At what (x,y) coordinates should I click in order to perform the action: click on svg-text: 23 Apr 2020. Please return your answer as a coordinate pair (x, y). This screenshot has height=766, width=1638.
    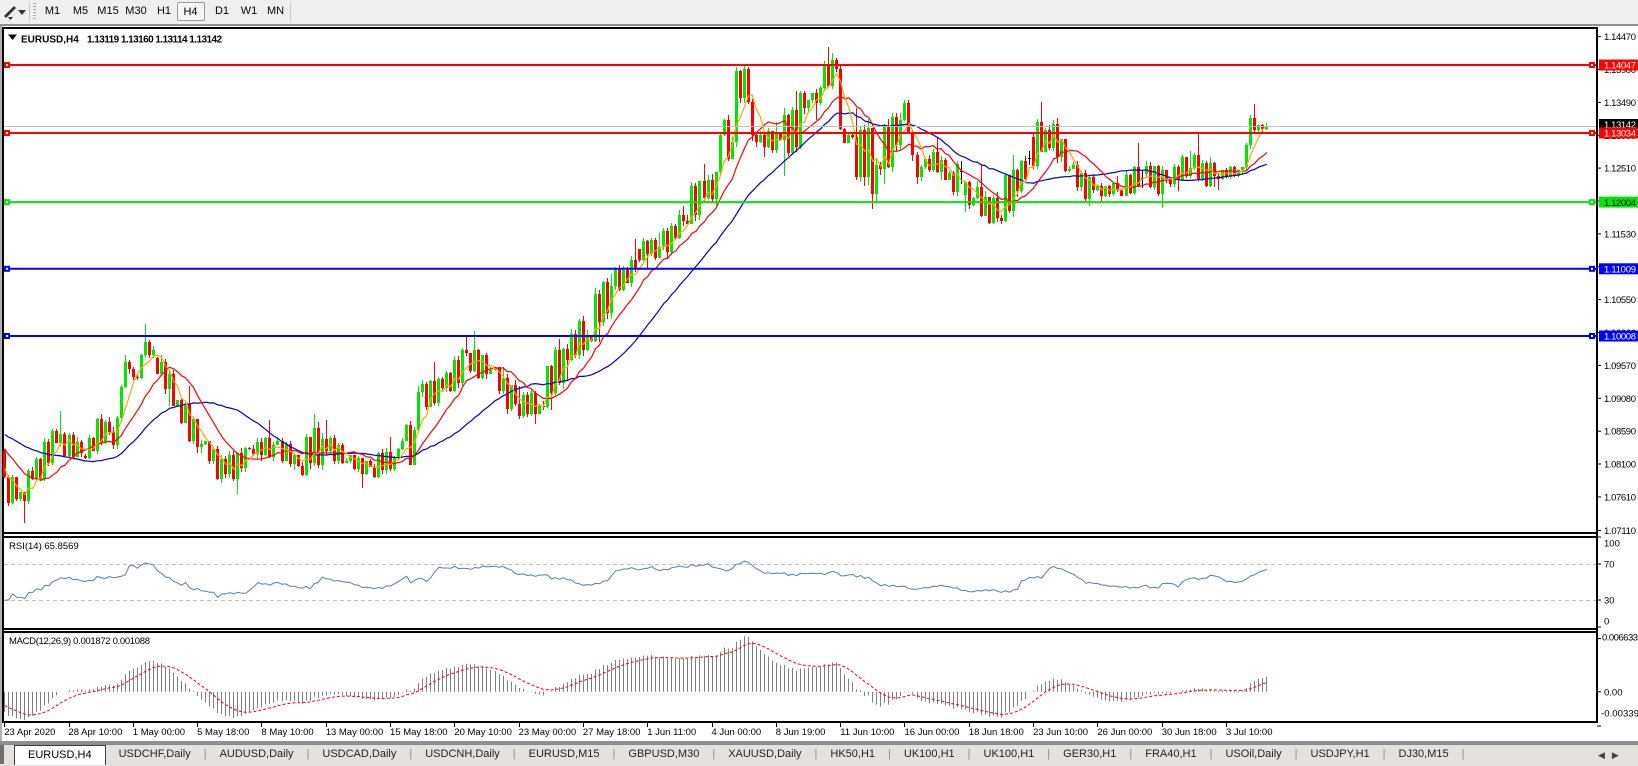
    Looking at the image, I should click on (29, 732).